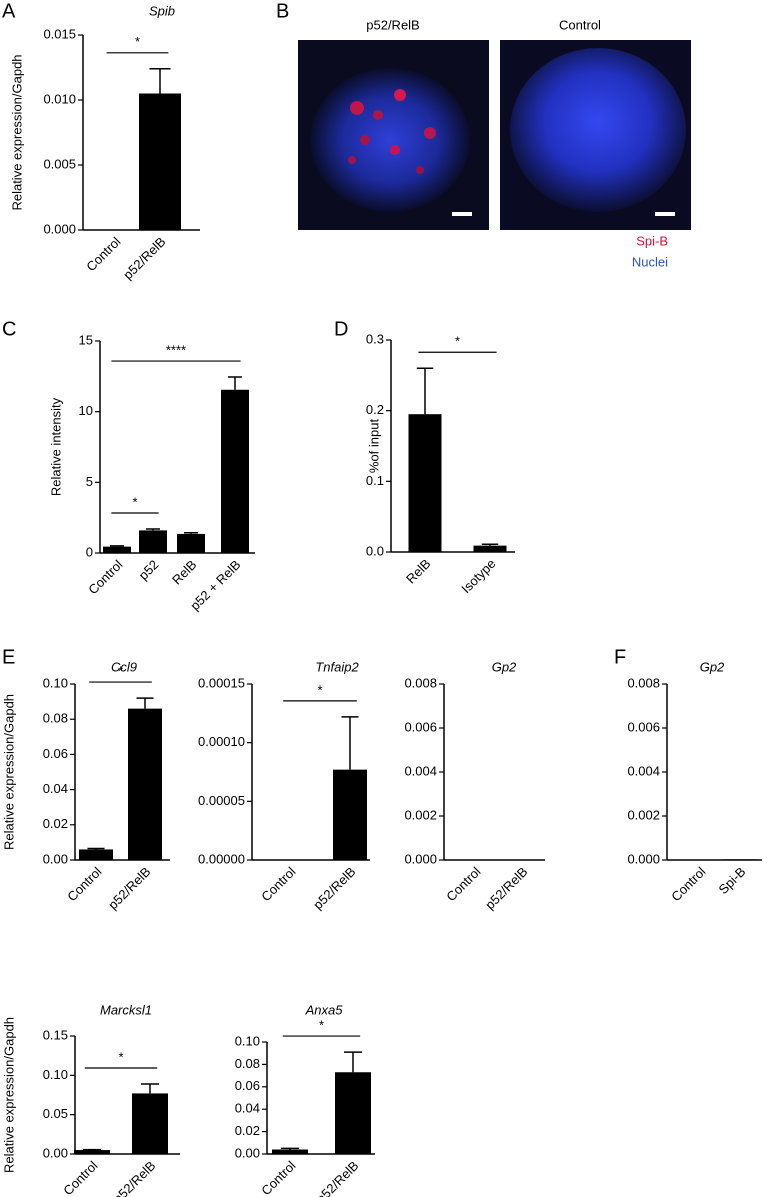 The image size is (768, 1197). What do you see at coordinates (478, 576) in the screenshot?
I see `x-tick-label: Isotype` at bounding box center [478, 576].